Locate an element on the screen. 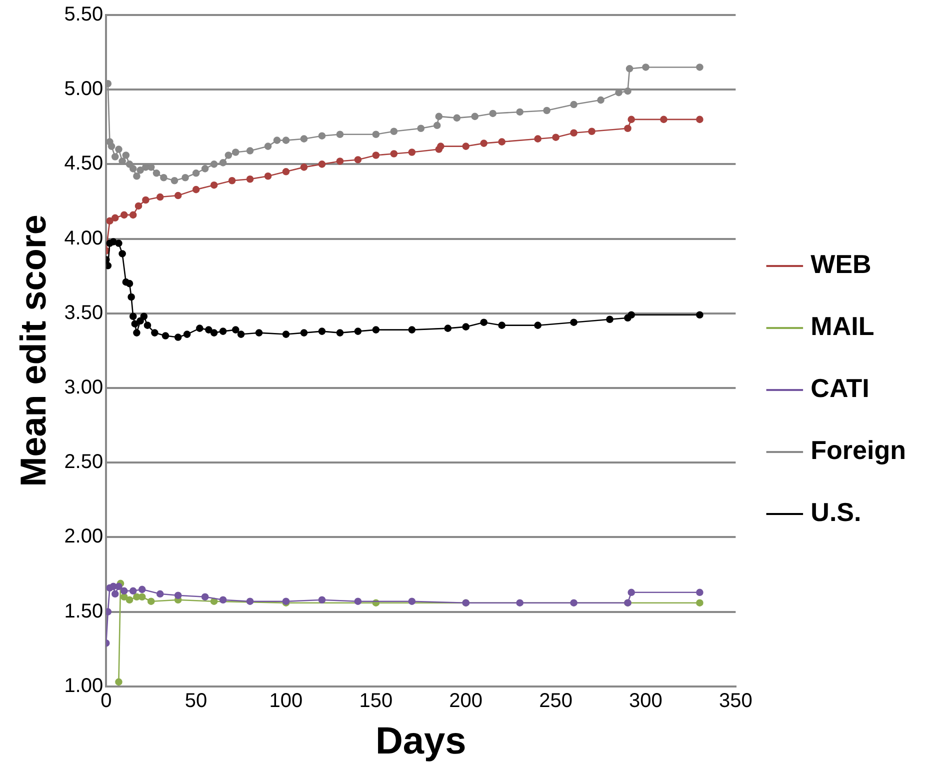  y-tick-label: 2.50 is located at coordinates (84, 462).